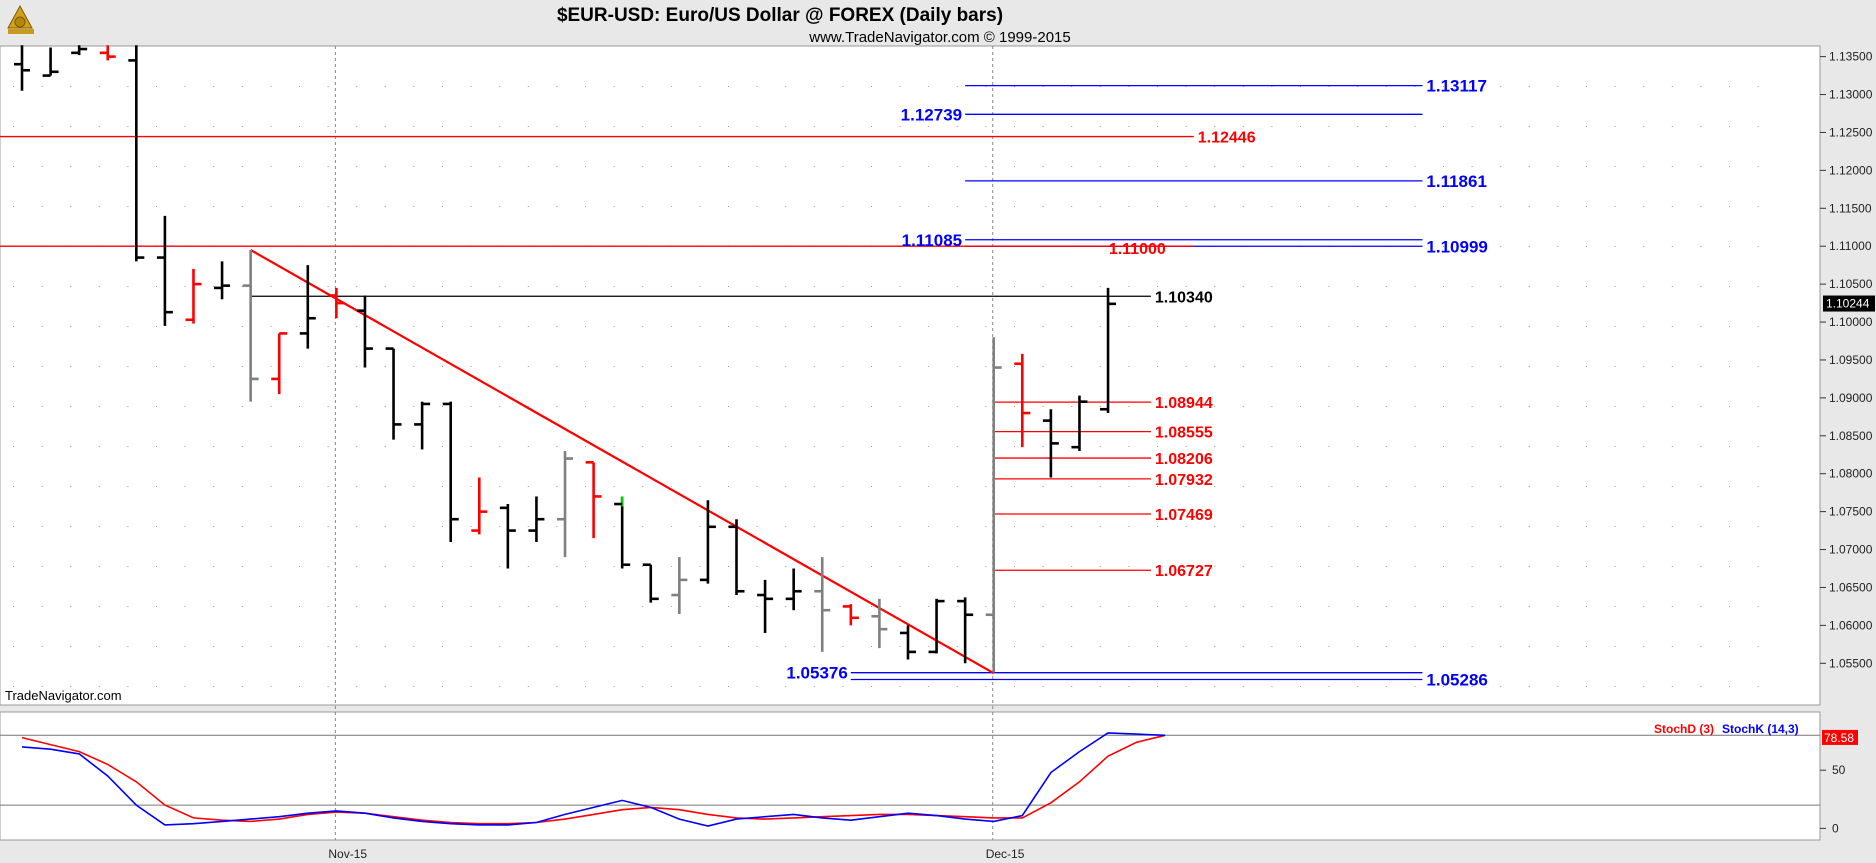 This screenshot has width=1876, height=863. What do you see at coordinates (1456, 181) in the screenshot?
I see `level-label: 1.11861` at bounding box center [1456, 181].